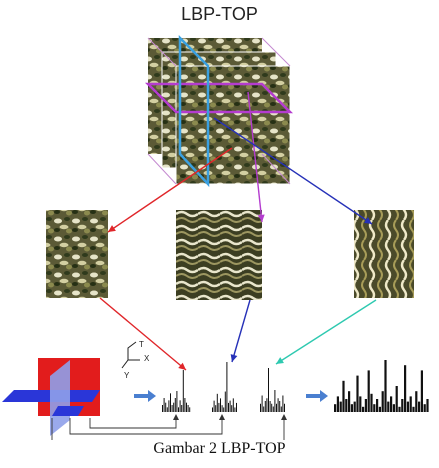 This screenshot has height=468, width=439. I want to click on concatenated-histogram, so click(381, 386).